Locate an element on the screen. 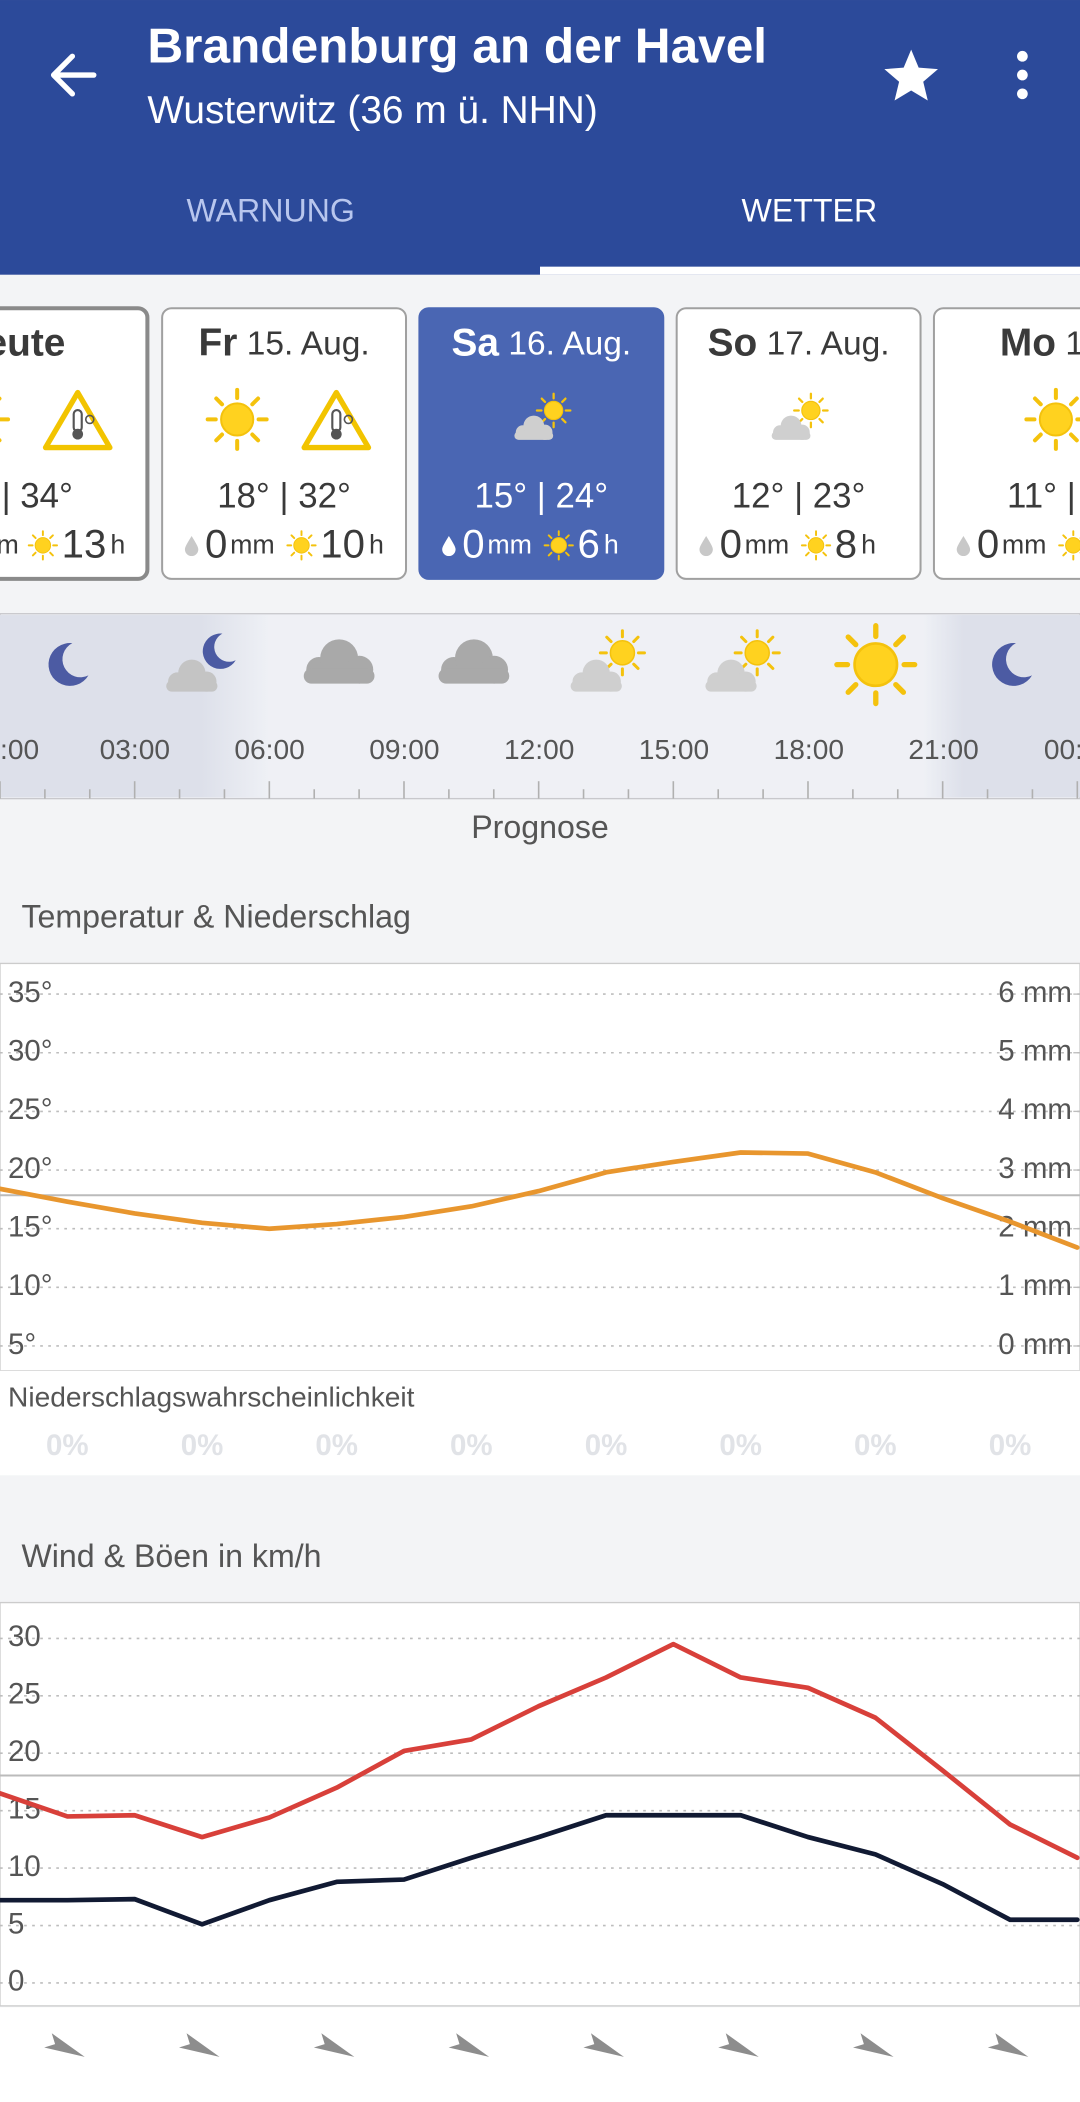 The width and height of the screenshot is (1080, 2102). y2-tick-label: 1 mm is located at coordinates (1035, 1285).